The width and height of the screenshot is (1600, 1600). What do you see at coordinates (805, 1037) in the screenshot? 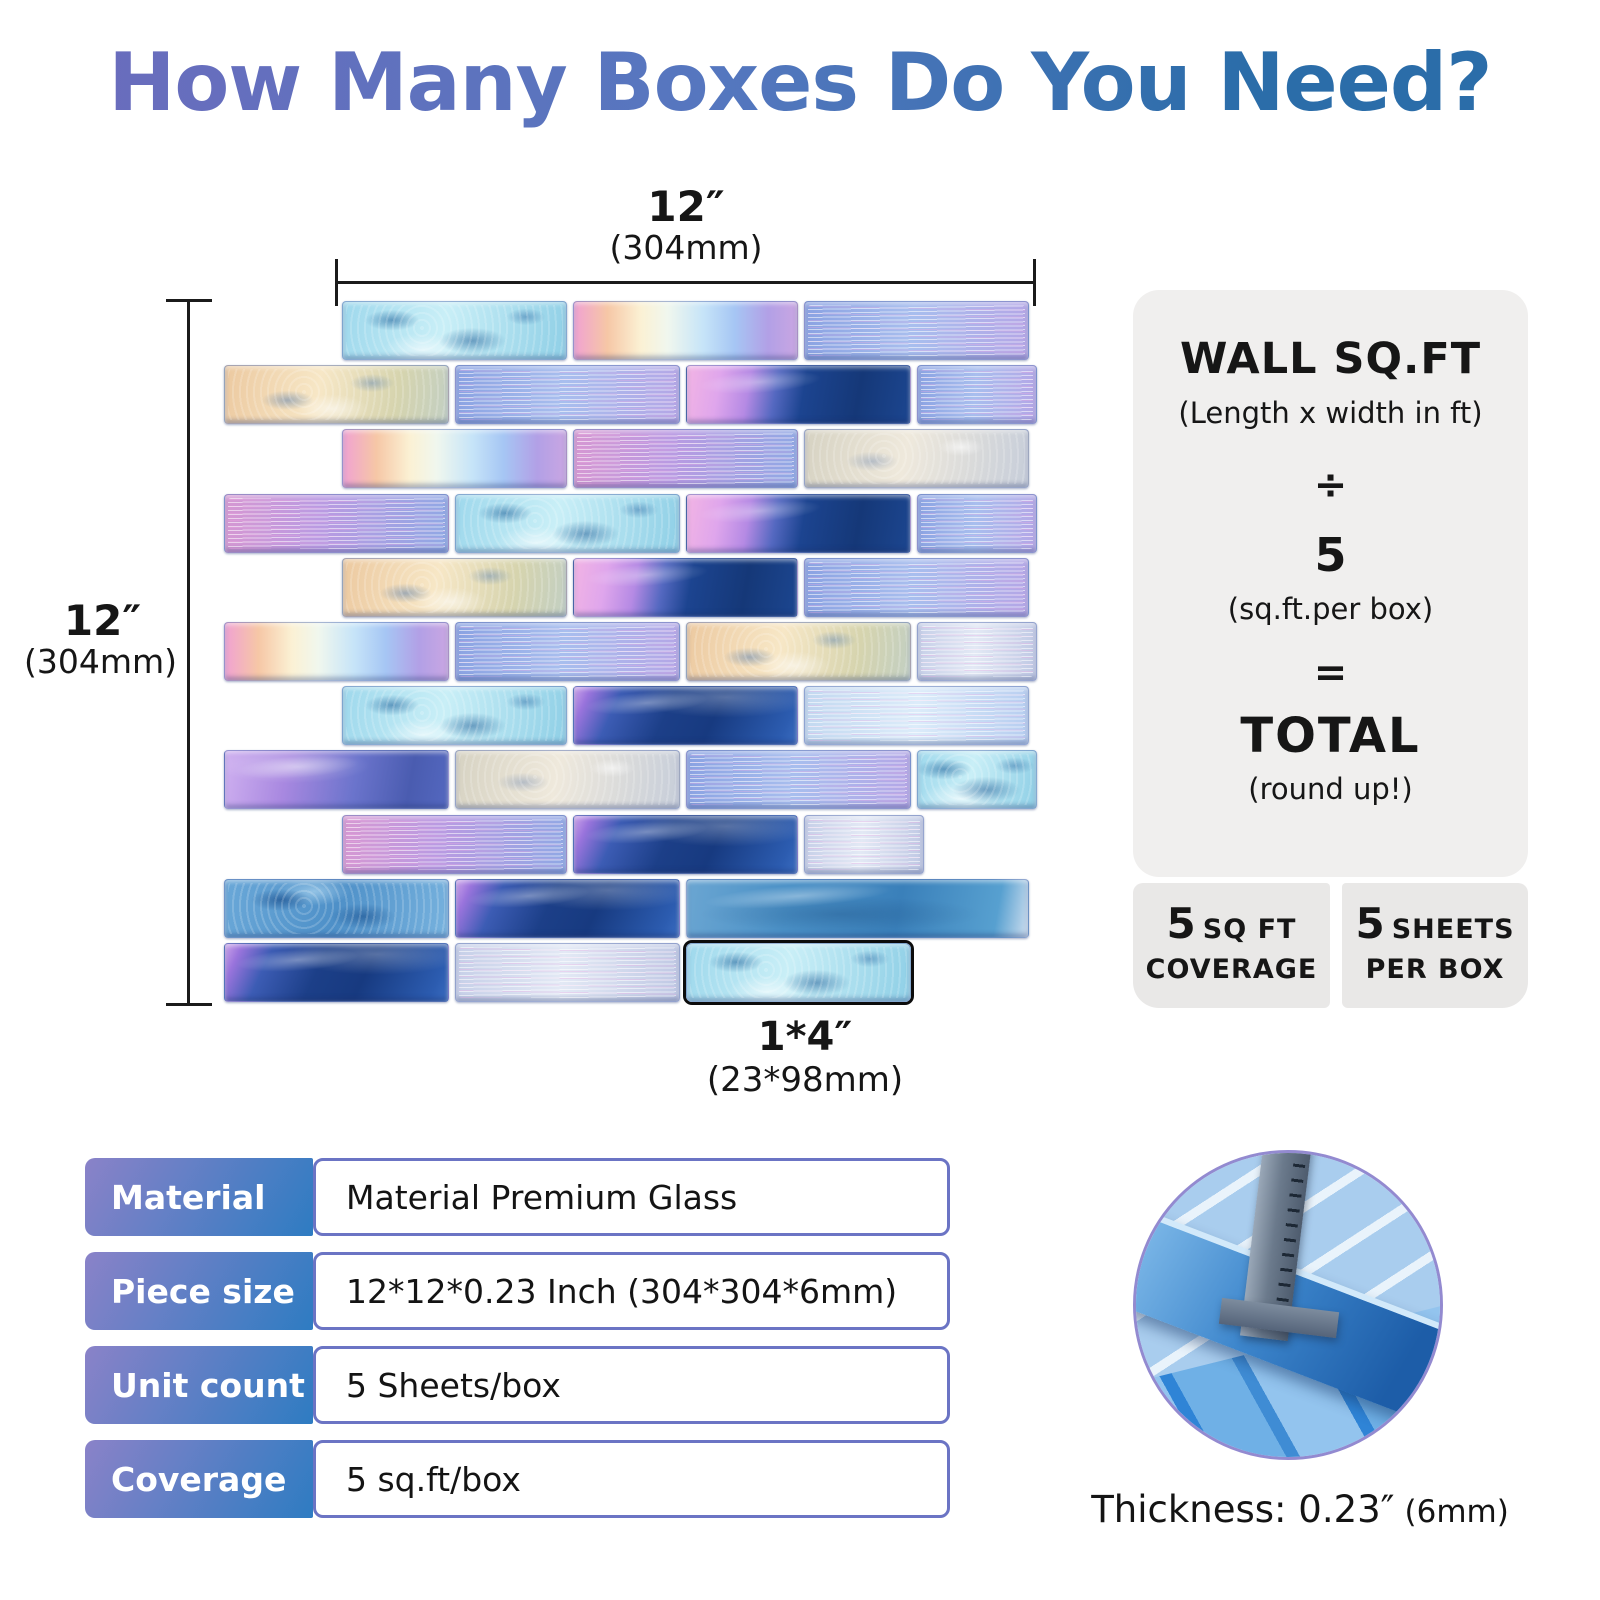
I see `piece-size-inches-label: 1*4″` at bounding box center [805, 1037].